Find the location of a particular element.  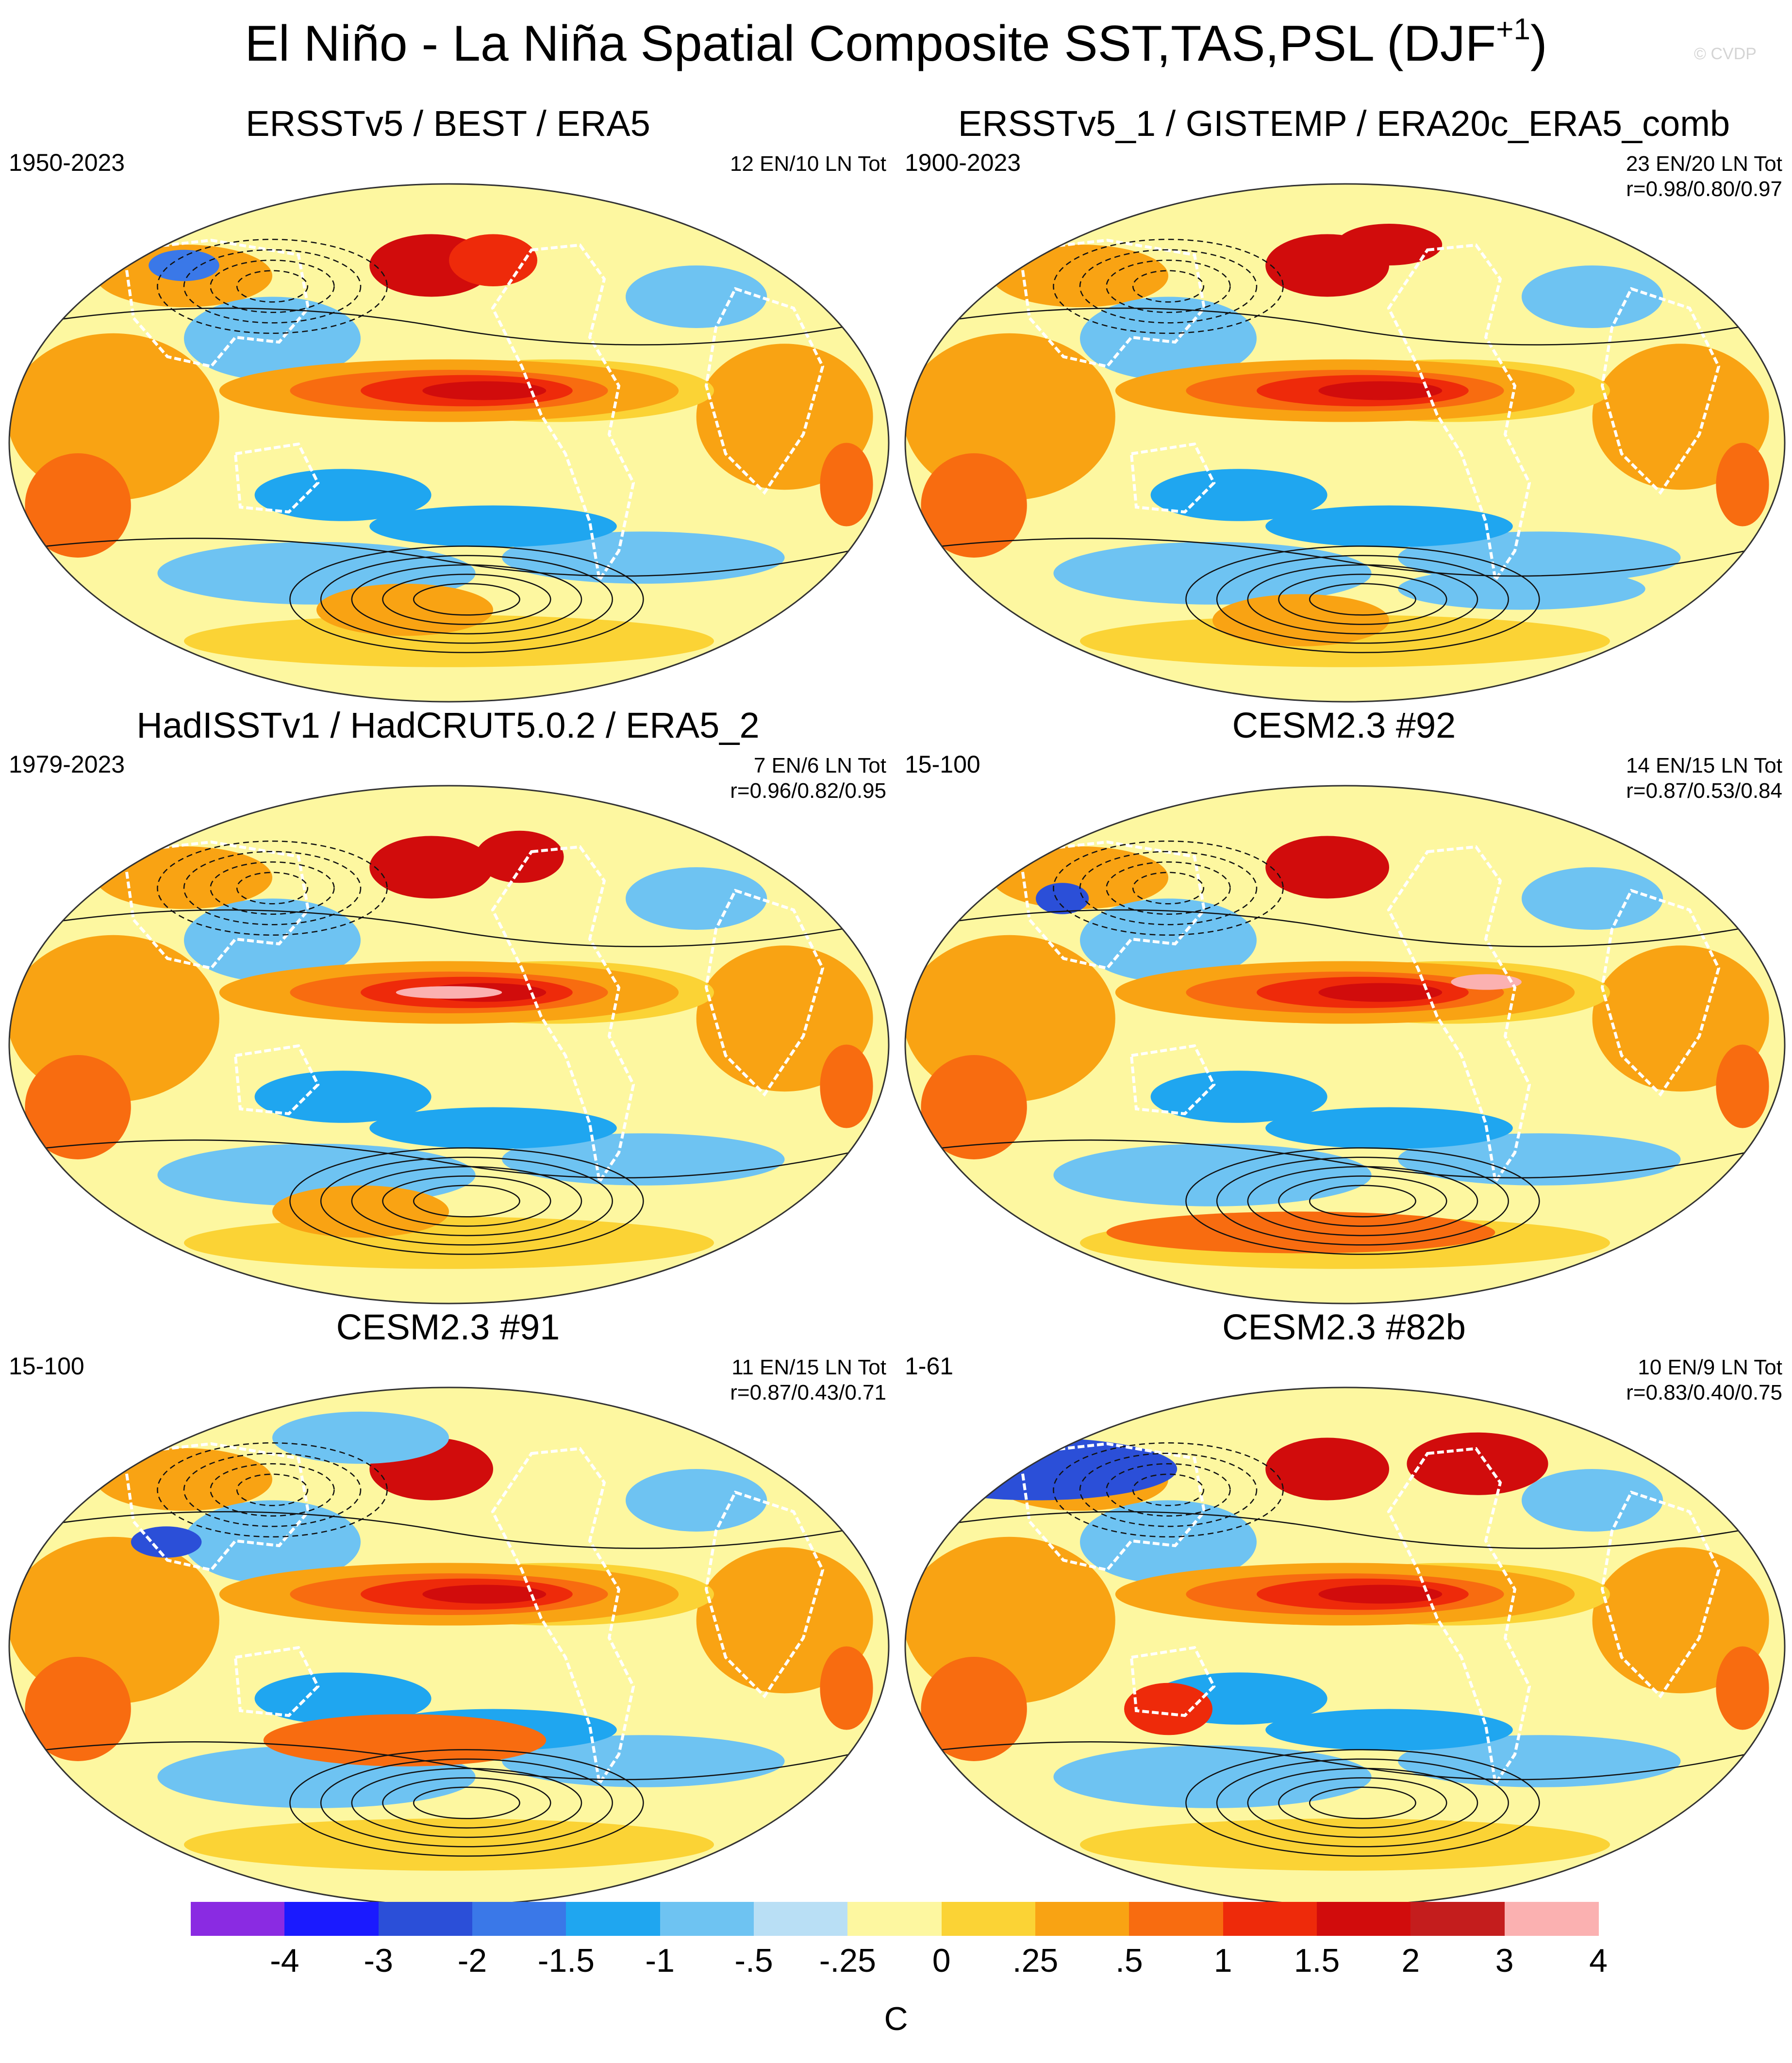

colorbar-tick-label: 0 is located at coordinates (941, 1960).